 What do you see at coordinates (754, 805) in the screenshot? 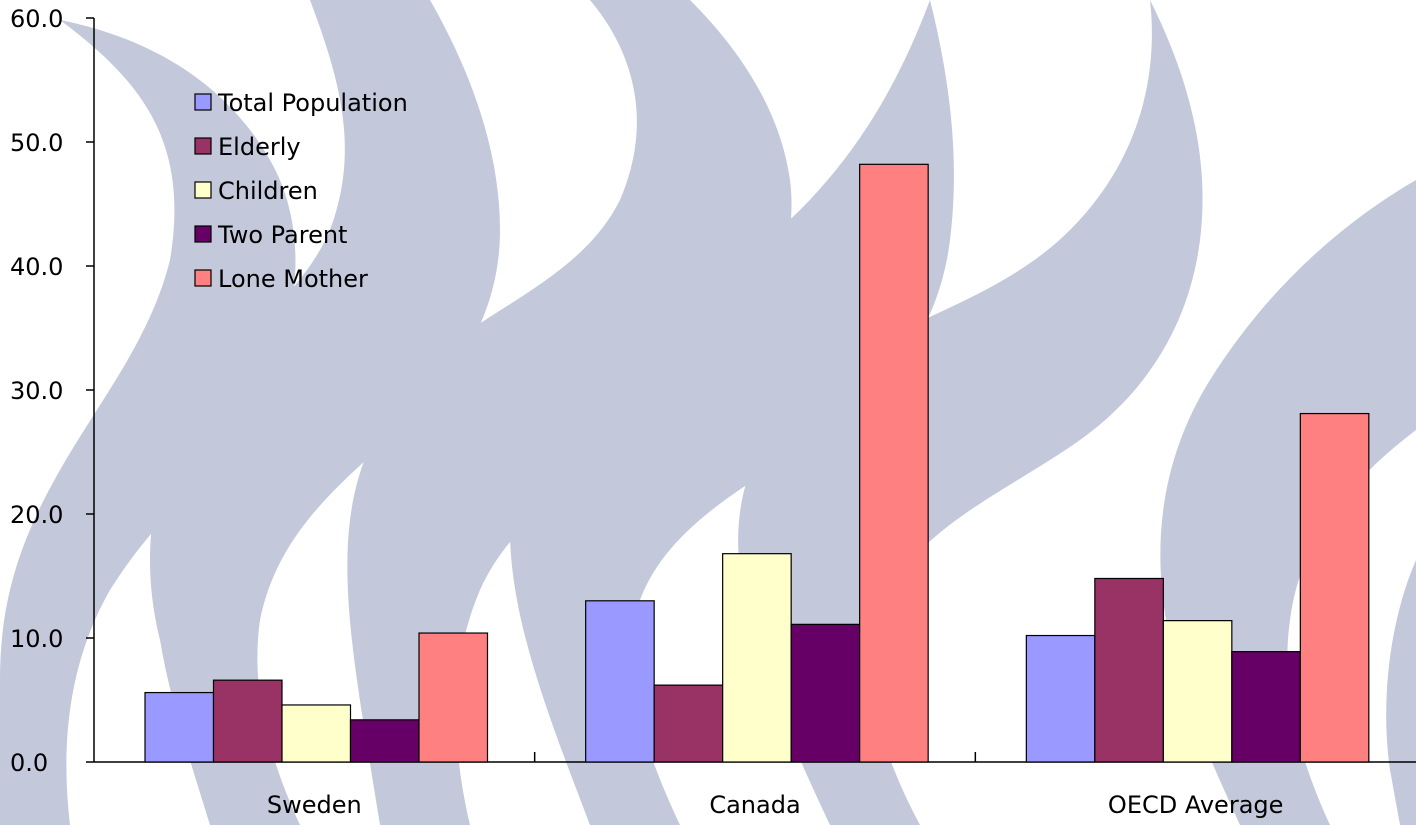
I see `x-tick-label: Canada` at bounding box center [754, 805].